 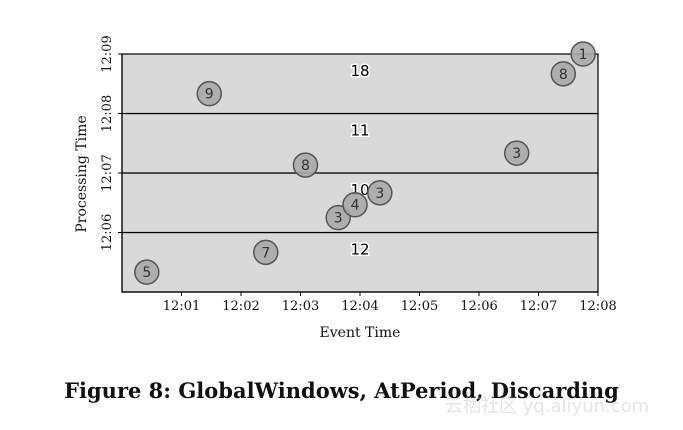 What do you see at coordinates (107, 232) in the screenshot?
I see `y-tick-label: 12:06` at bounding box center [107, 232].